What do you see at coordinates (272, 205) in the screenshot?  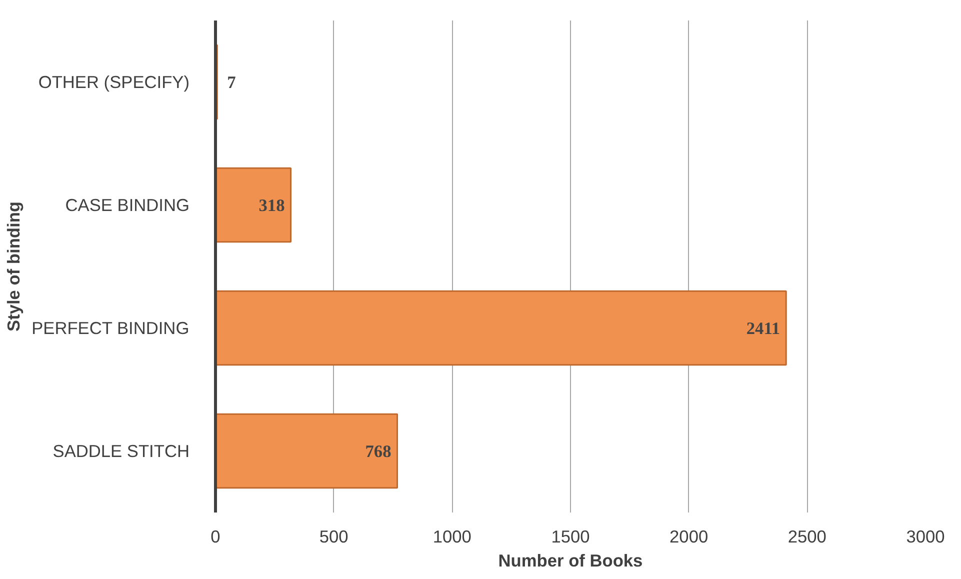 I see `data-label: 318` at bounding box center [272, 205].